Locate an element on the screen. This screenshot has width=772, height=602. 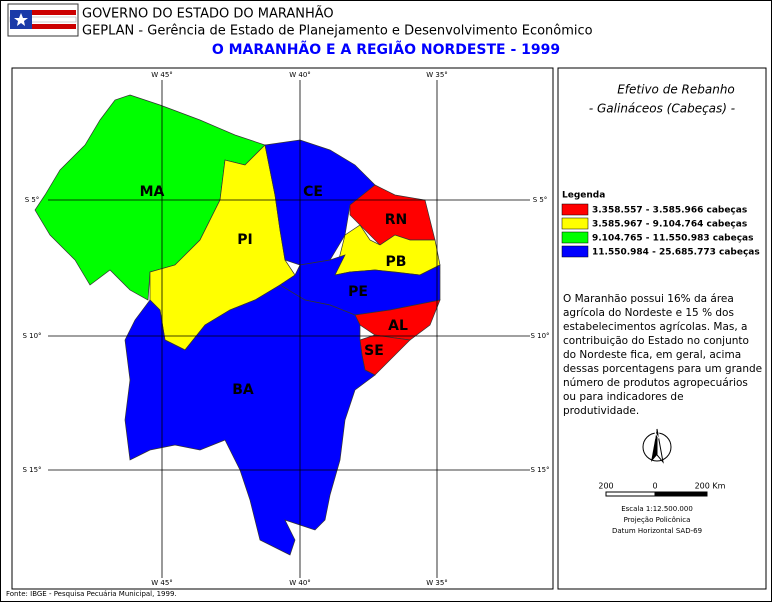
projection: Projeção Policônica is located at coordinates (657, 520).